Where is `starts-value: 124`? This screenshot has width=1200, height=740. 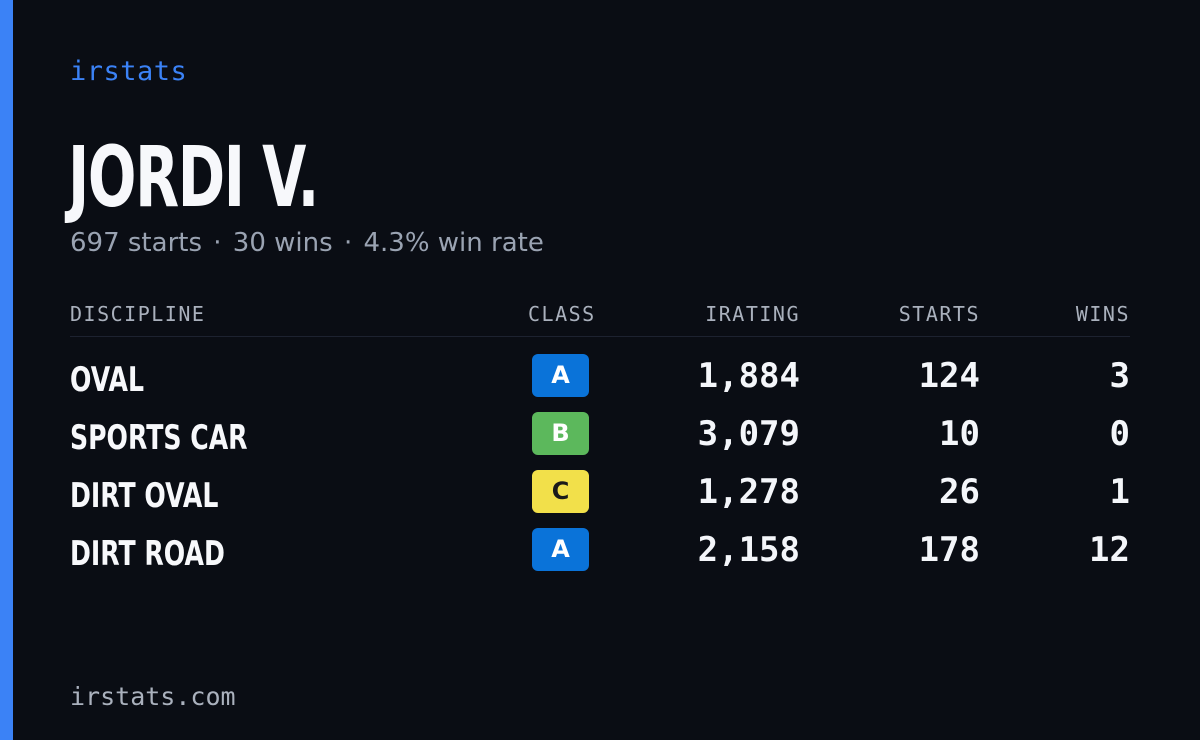 starts-value: 124 is located at coordinates (949, 376).